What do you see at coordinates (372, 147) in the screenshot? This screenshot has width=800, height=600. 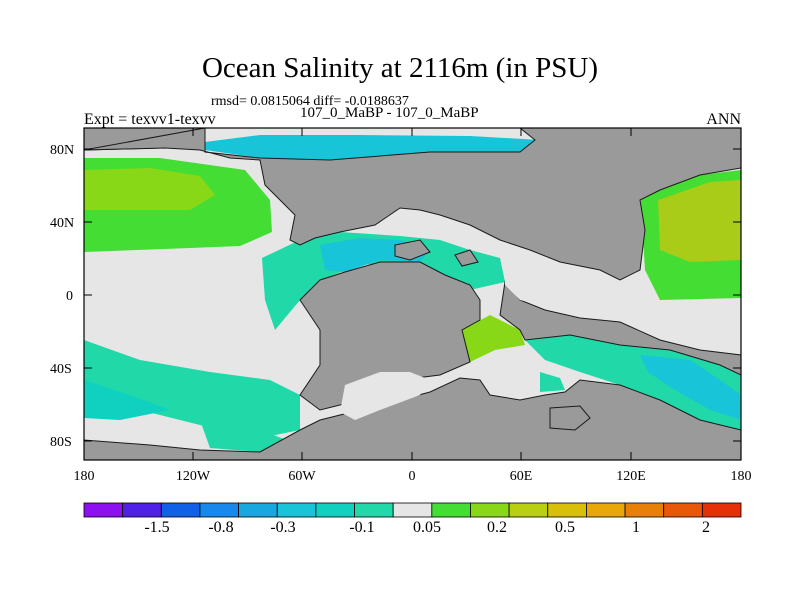 I see `field-arctic-cyan` at bounding box center [372, 147].